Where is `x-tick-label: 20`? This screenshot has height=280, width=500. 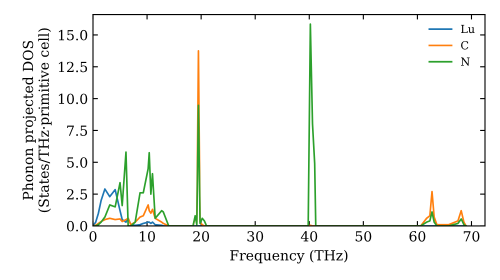
x-tick-label: 20 is located at coordinates (201, 236).